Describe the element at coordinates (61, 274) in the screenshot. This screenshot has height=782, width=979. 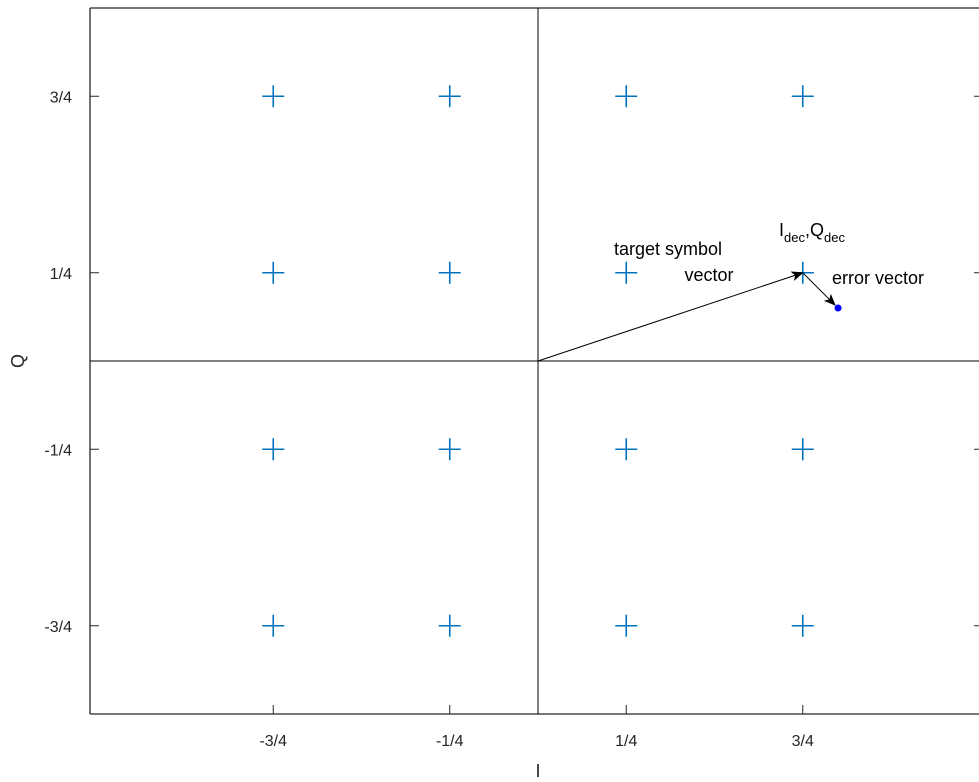
I see `y-tick-label: 1/4` at that location.